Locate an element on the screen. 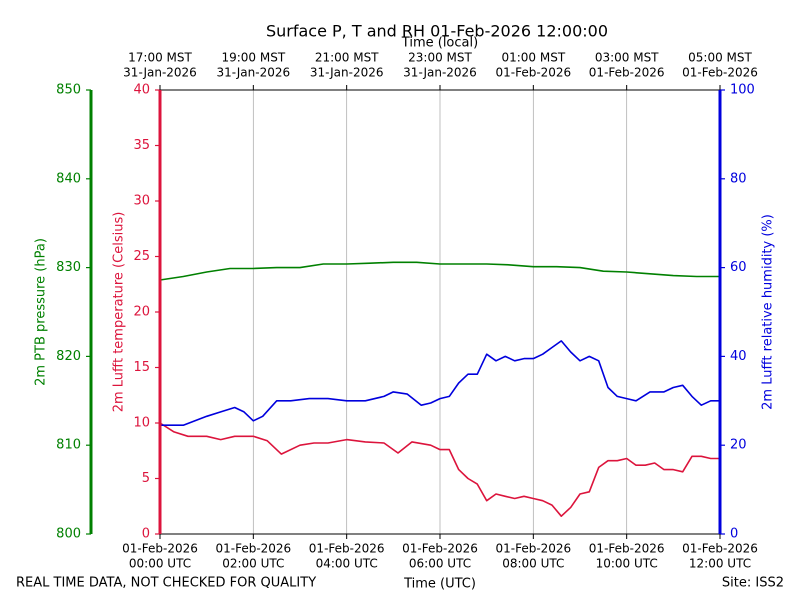 This screenshot has width=800, height=600. temperature-tick-label: 40 is located at coordinates (141, 90).